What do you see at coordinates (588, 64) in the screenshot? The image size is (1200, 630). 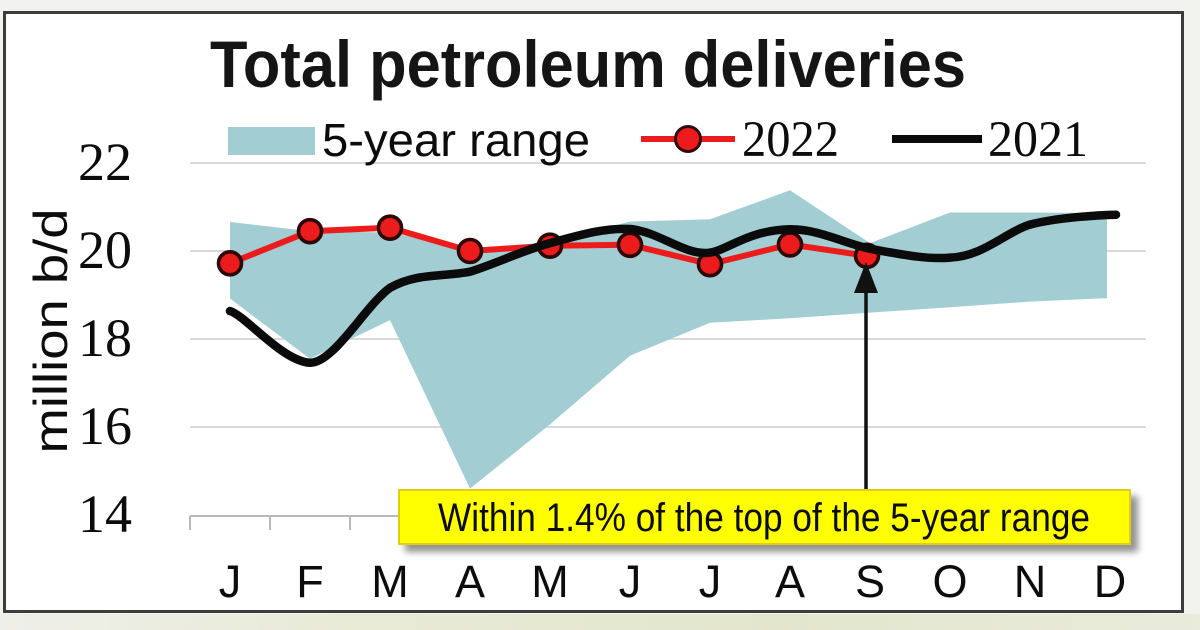 I see `svg-text: Total petroleum deliveries` at bounding box center [588, 64].